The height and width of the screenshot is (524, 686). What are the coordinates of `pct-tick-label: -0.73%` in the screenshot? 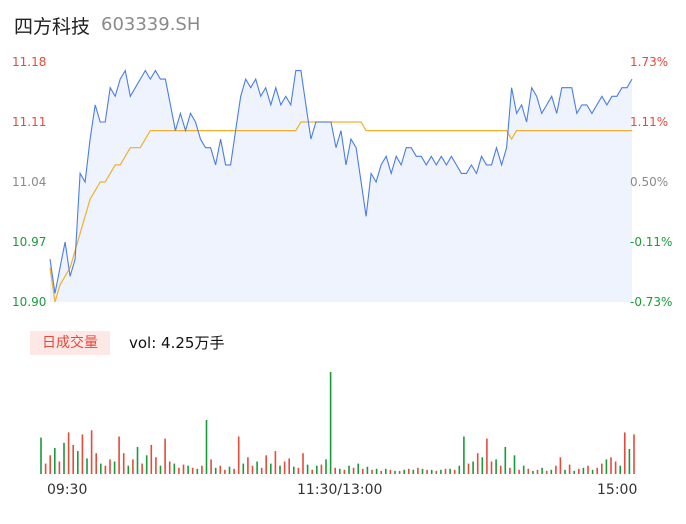 It's located at (651, 302).